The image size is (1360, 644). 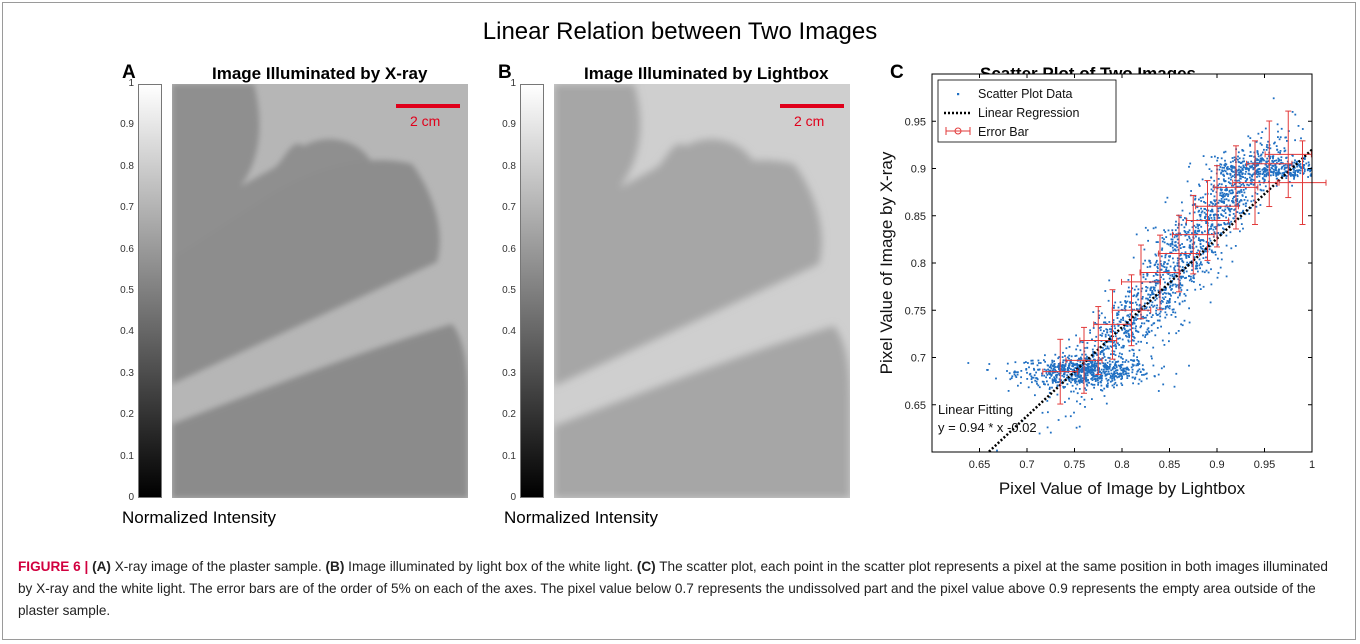 What do you see at coordinates (897, 72) in the screenshot?
I see `panel-c-letter: C` at bounding box center [897, 72].